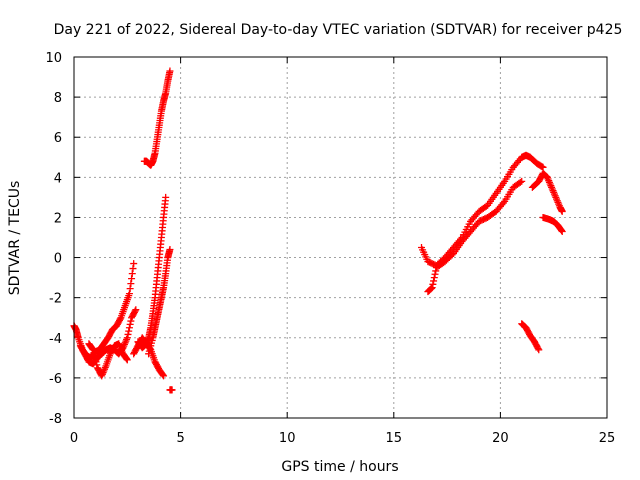 This screenshot has height=480, width=640. I want to click on series-sat-f-dip, so click(108, 360).